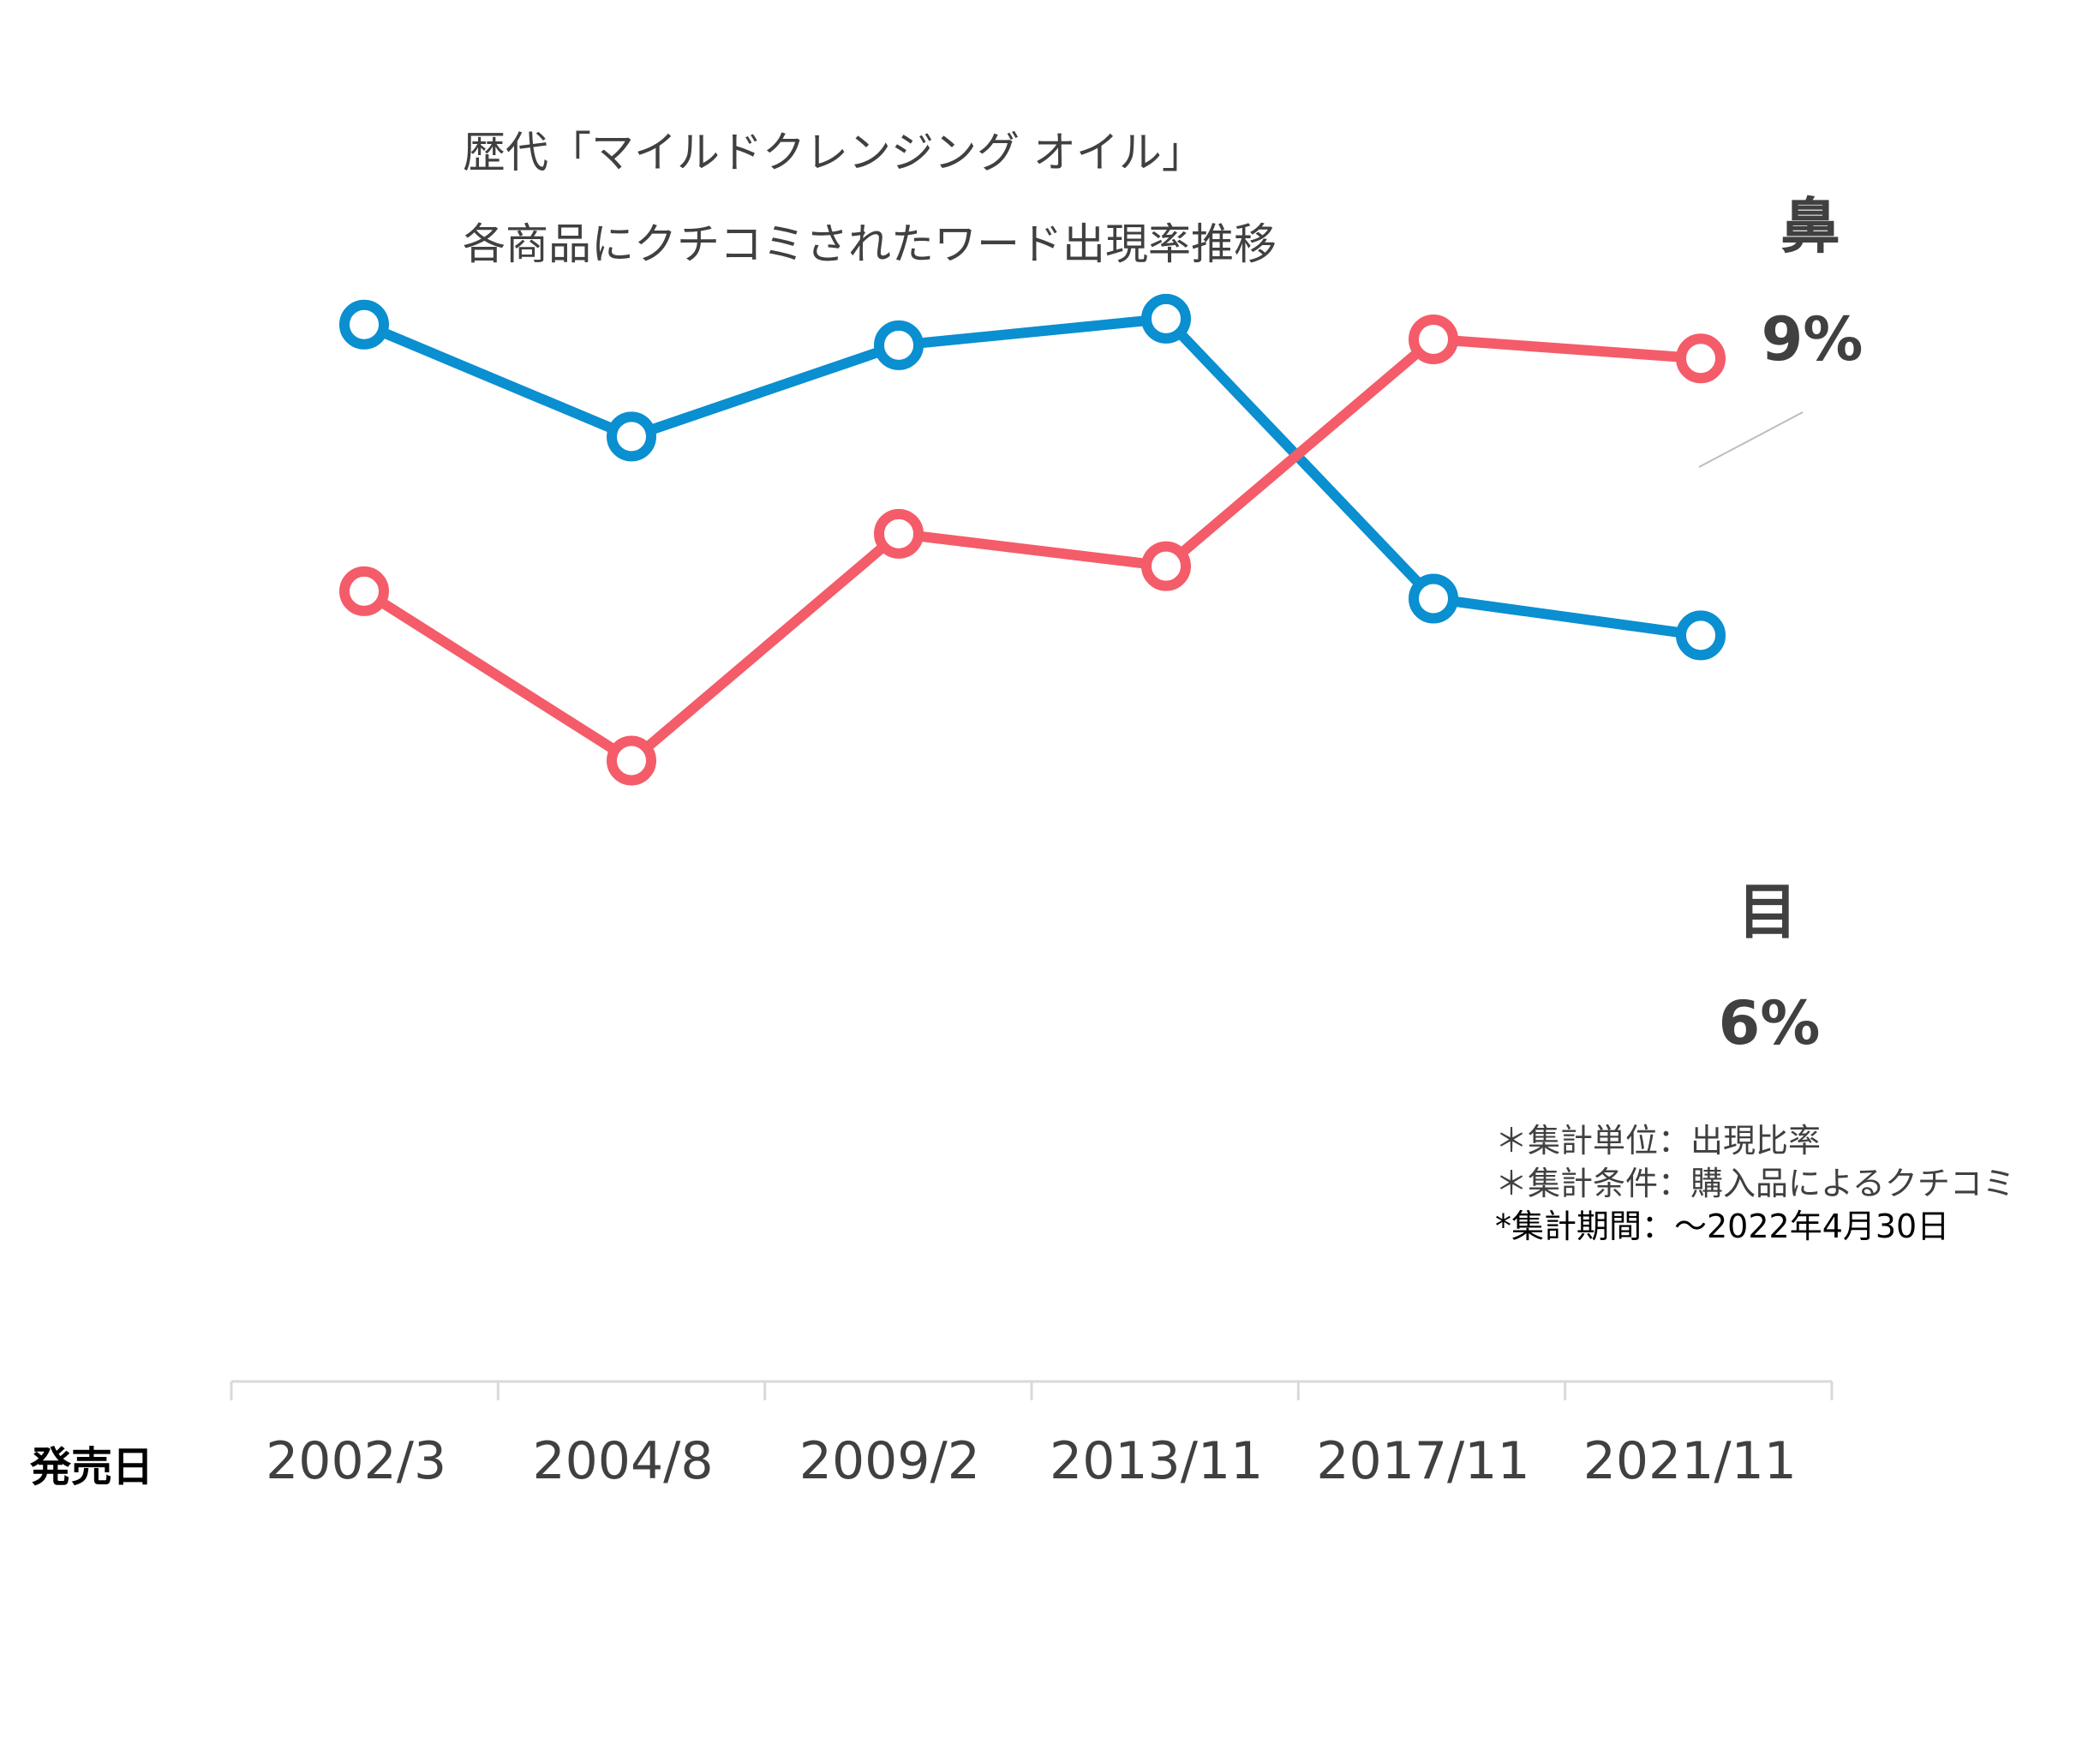  What do you see at coordinates (622, 1461) in the screenshot?
I see `x-tick-label: 2004/8` at bounding box center [622, 1461].